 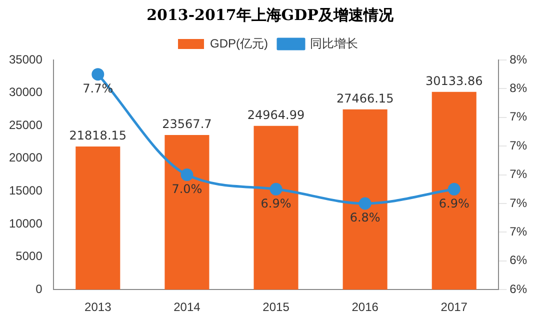 What do you see at coordinates (25, 191) in the screenshot?
I see `y-tick-label: 15000` at bounding box center [25, 191].